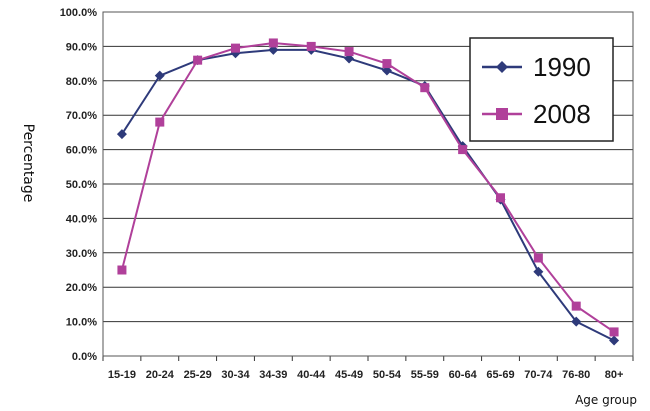 This screenshot has width=650, height=411. Describe the element at coordinates (387, 375) in the screenshot. I see `x-tick-label: 50-54` at that location.